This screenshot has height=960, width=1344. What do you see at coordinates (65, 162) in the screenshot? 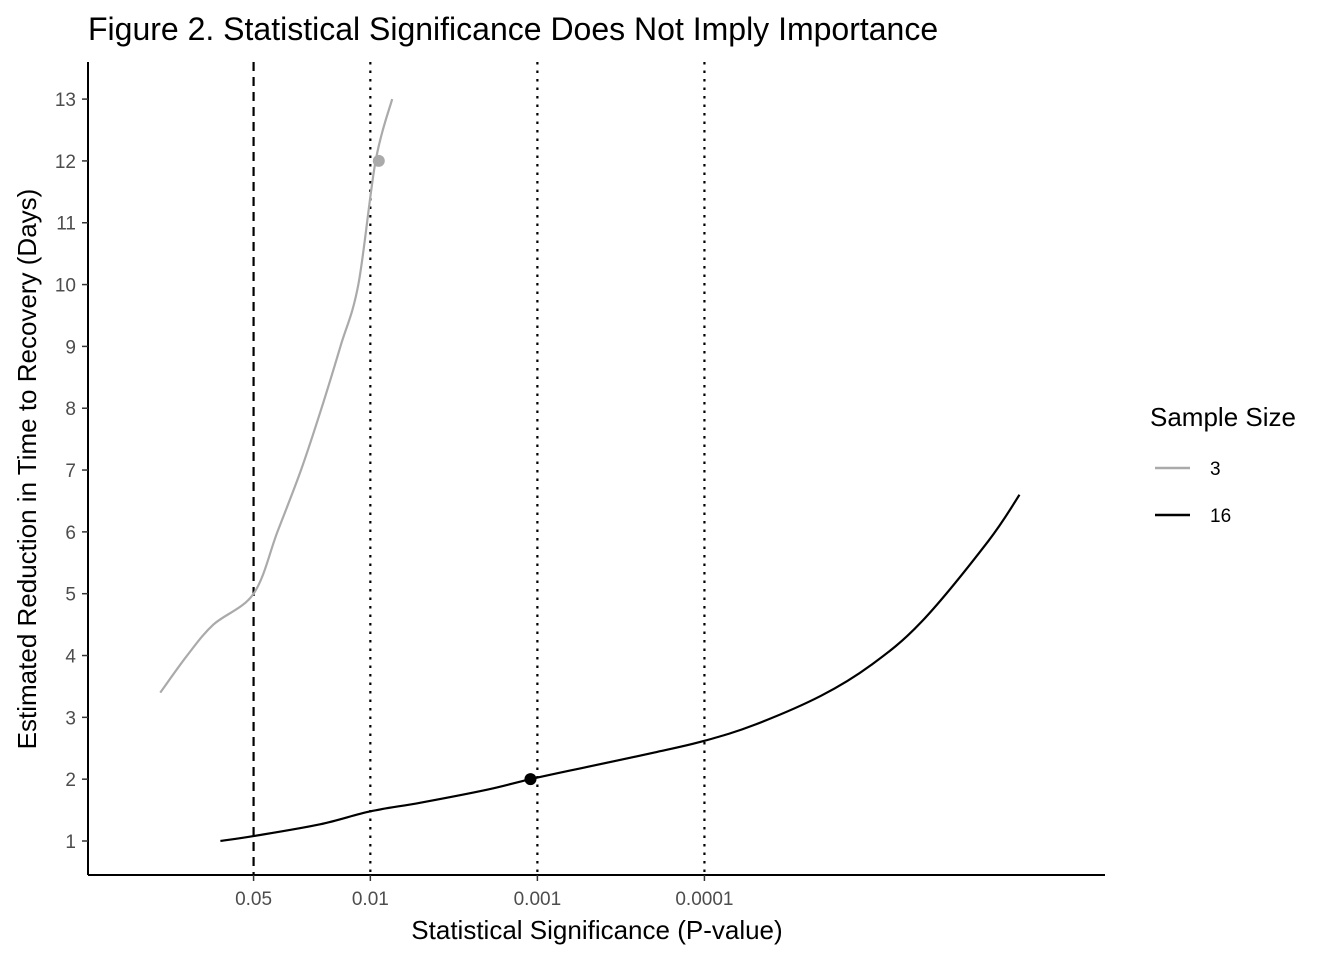
I see `y-tick-label: 12` at bounding box center [65, 162].